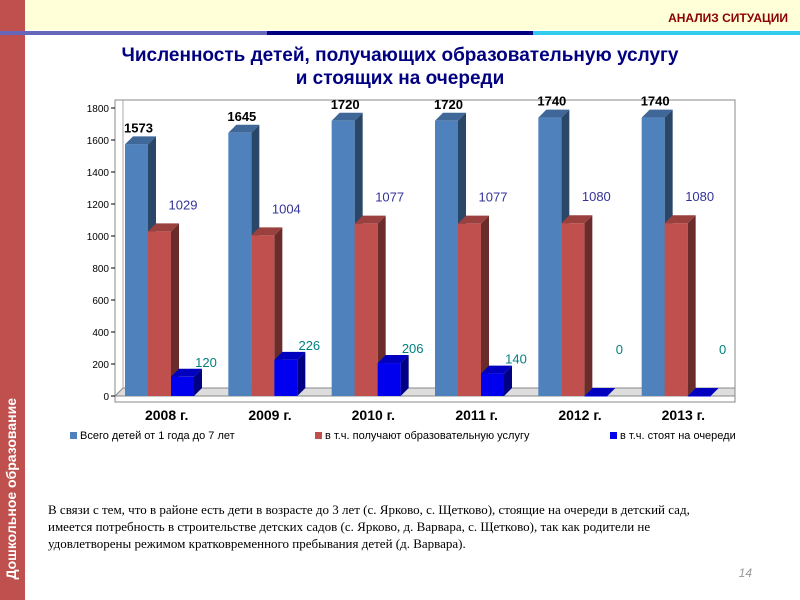 This screenshot has width=800, height=600. Describe the element at coordinates (206, 362) in the screenshot. I see `data-label: 120` at that location.